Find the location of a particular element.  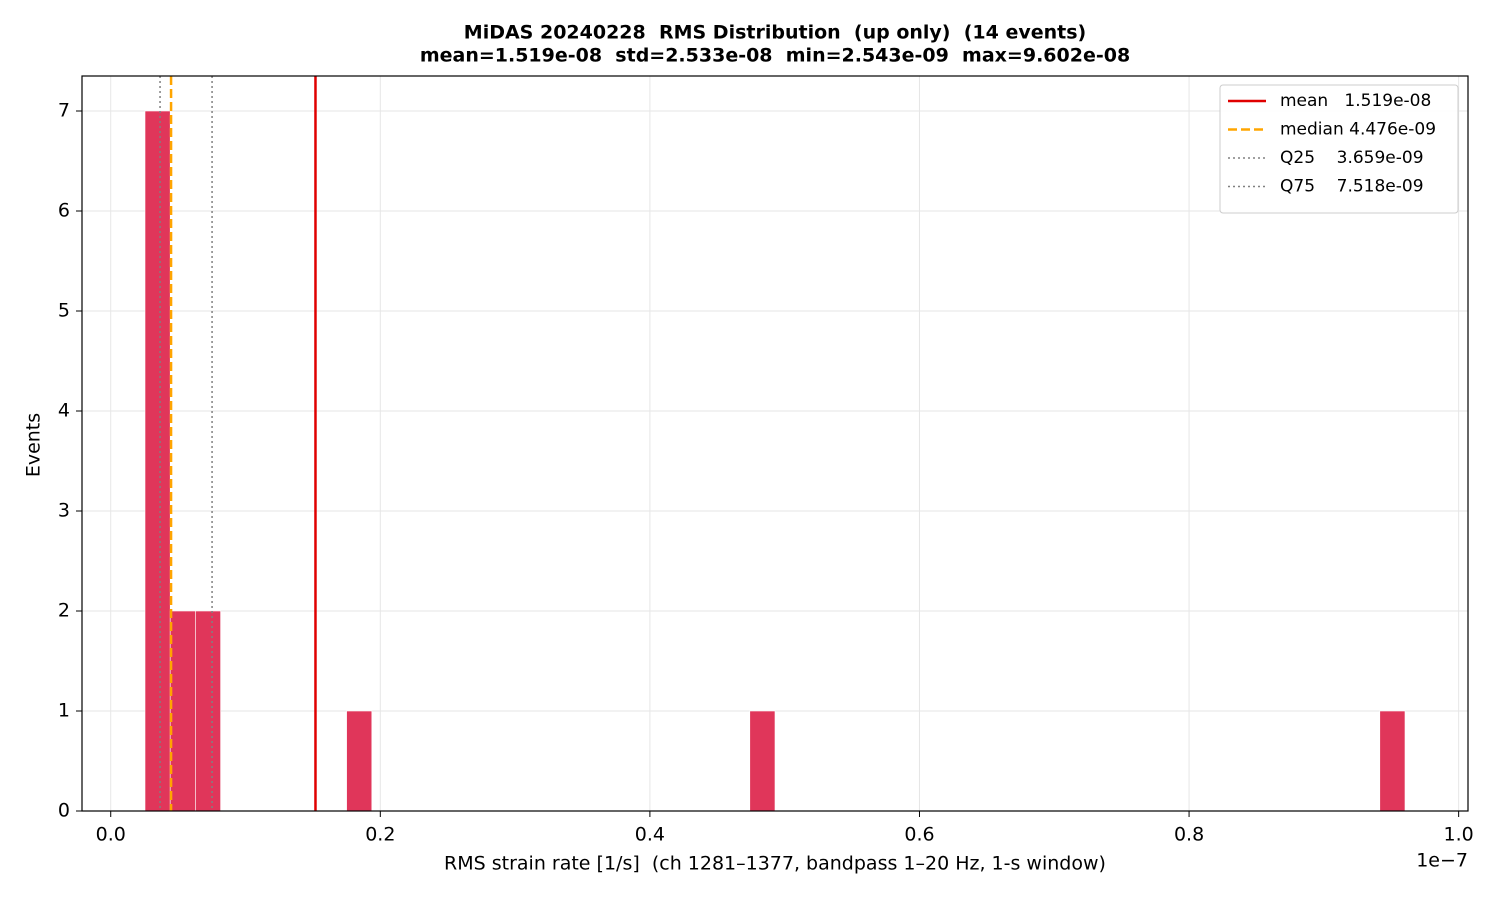

legend-label: Q25 3.659e-09 is located at coordinates (1352, 158).